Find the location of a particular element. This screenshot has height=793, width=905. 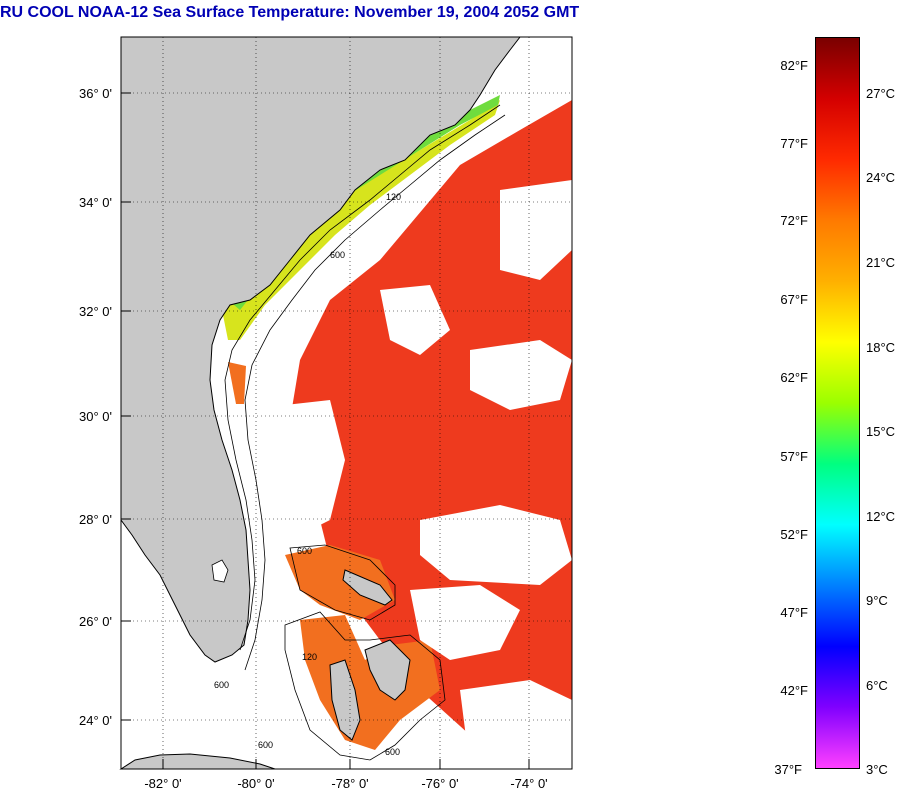

land-grand-bahama is located at coordinates (367, 587).